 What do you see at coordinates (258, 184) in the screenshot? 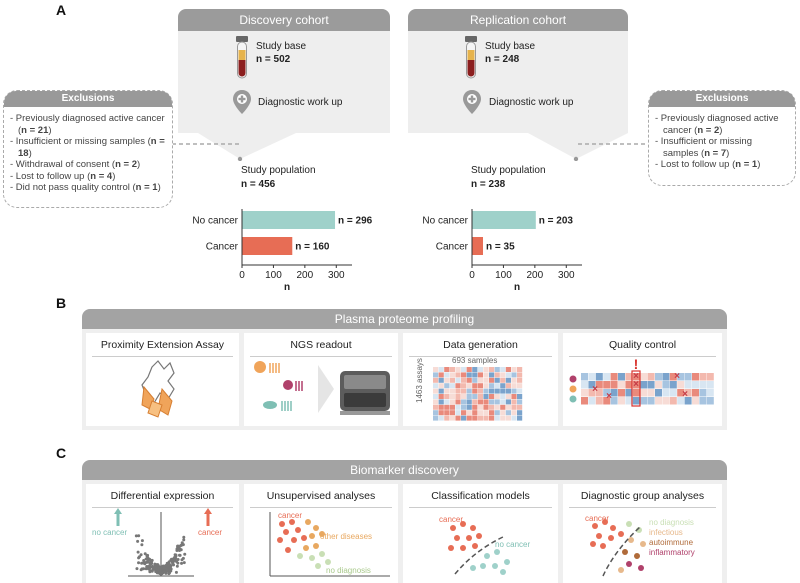
I see `discovery-population-n: n = 456` at bounding box center [258, 184].